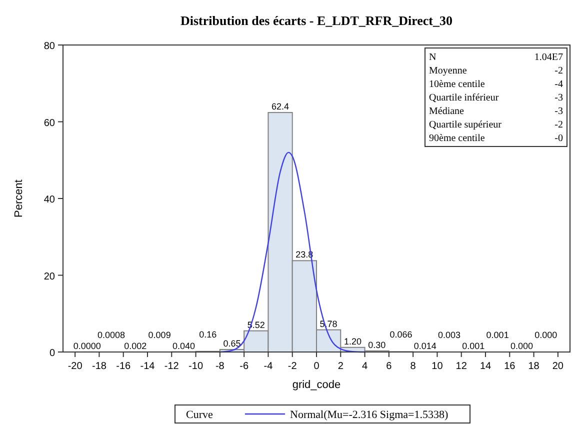  What do you see at coordinates (199, 415) in the screenshot?
I see `legend-title: Curve` at bounding box center [199, 415].